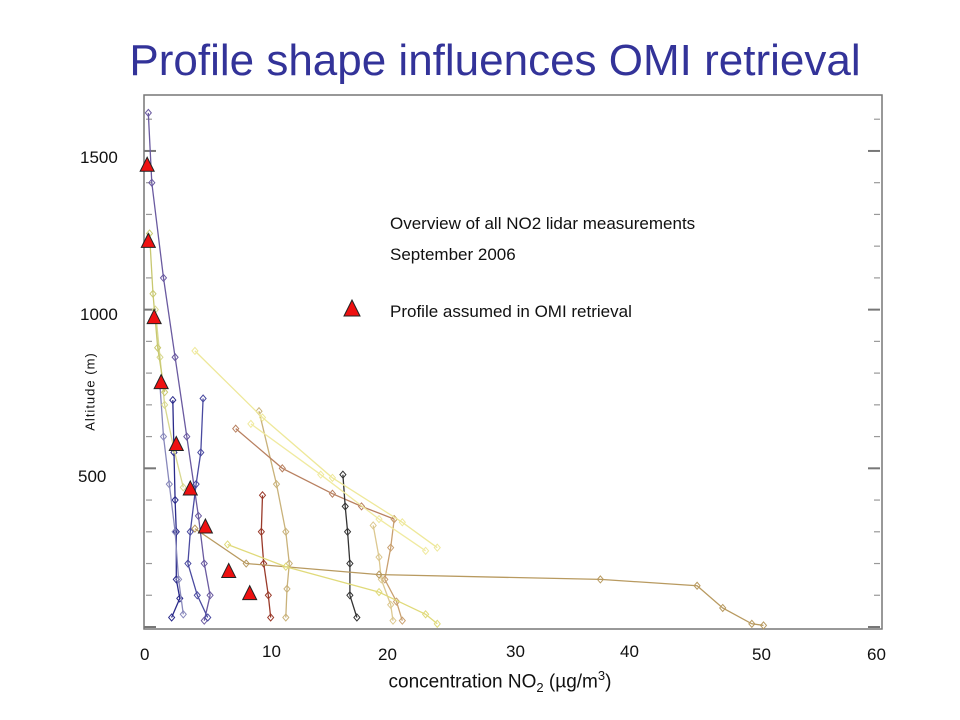  Describe the element at coordinates (629, 651) in the screenshot. I see `x-tick-label-40: 40` at that location.